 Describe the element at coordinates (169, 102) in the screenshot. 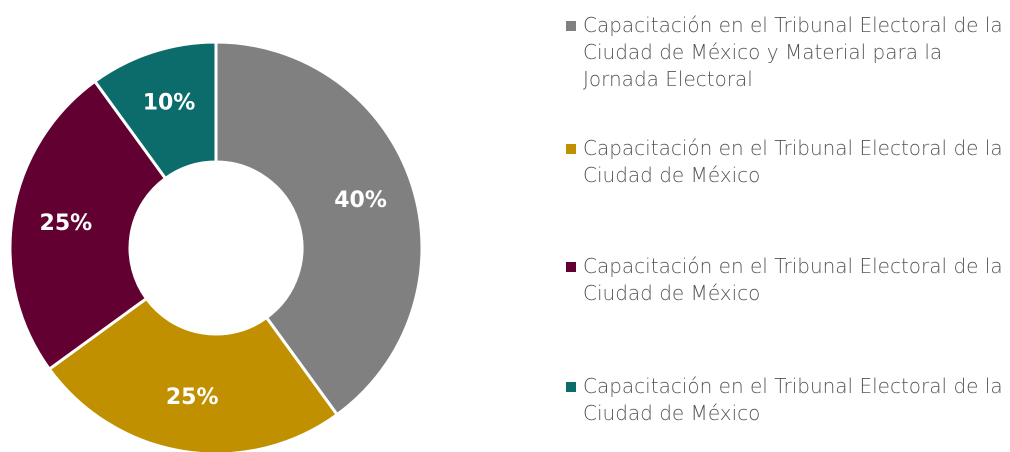

I see `value-label: 10%` at that location.